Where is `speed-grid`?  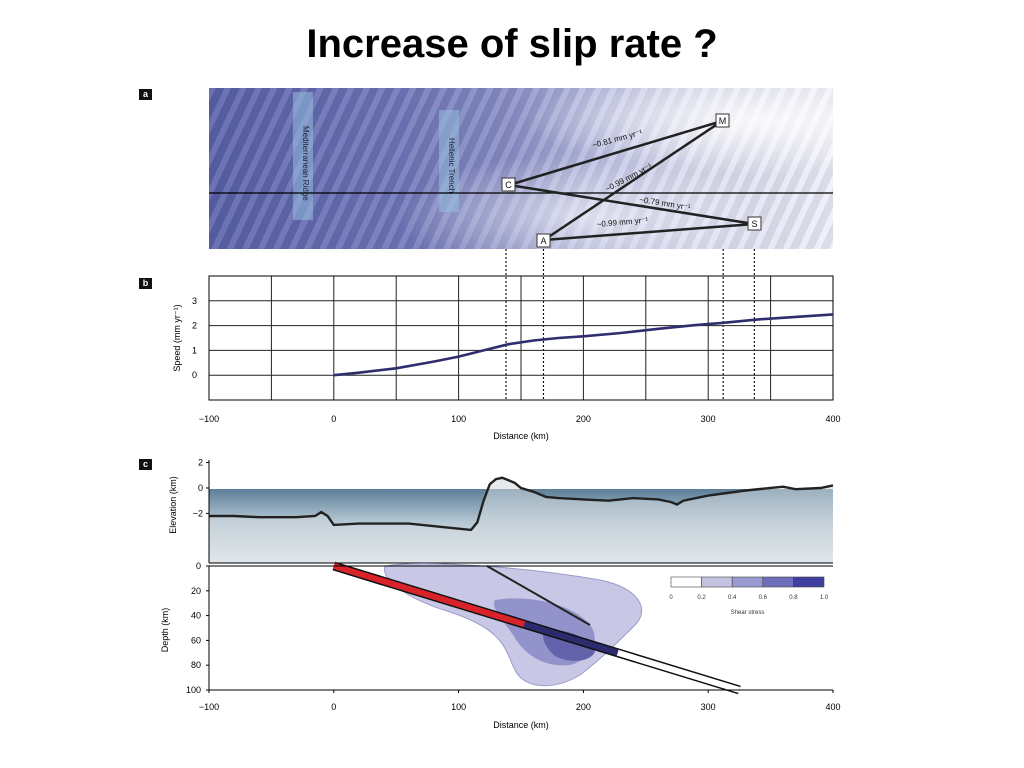
speed-grid is located at coordinates (521, 338).